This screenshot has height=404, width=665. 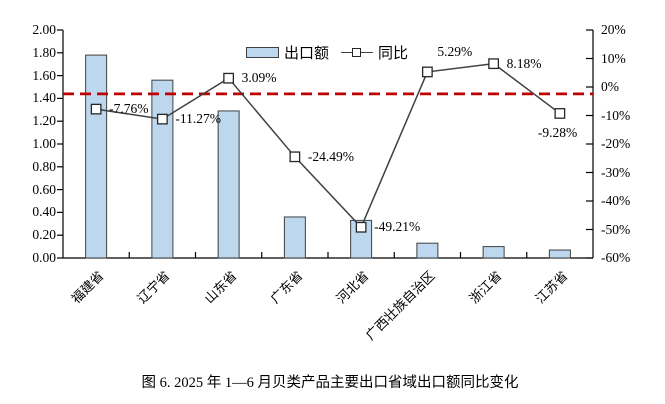 I want to click on y-axis-tick-label: 1.60, so click(x=44, y=75).